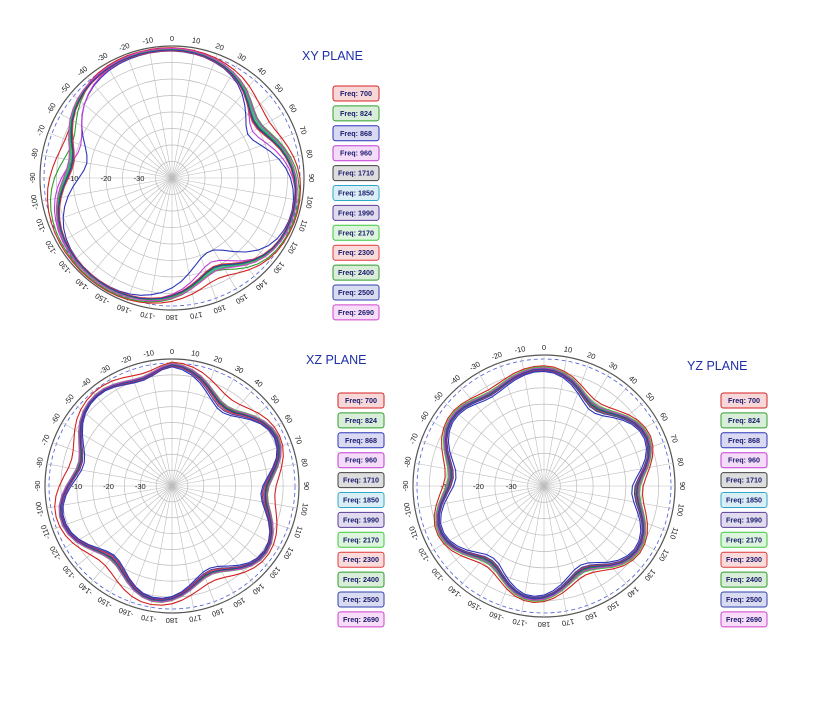 The image size is (822, 705). Describe the element at coordinates (356, 212) in the screenshot. I see `legend-item: Freq: 1990` at that location.